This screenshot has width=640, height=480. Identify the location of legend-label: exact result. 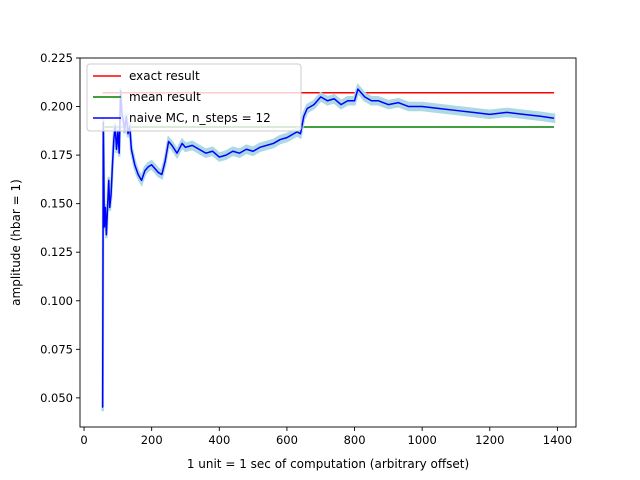
(164, 76).